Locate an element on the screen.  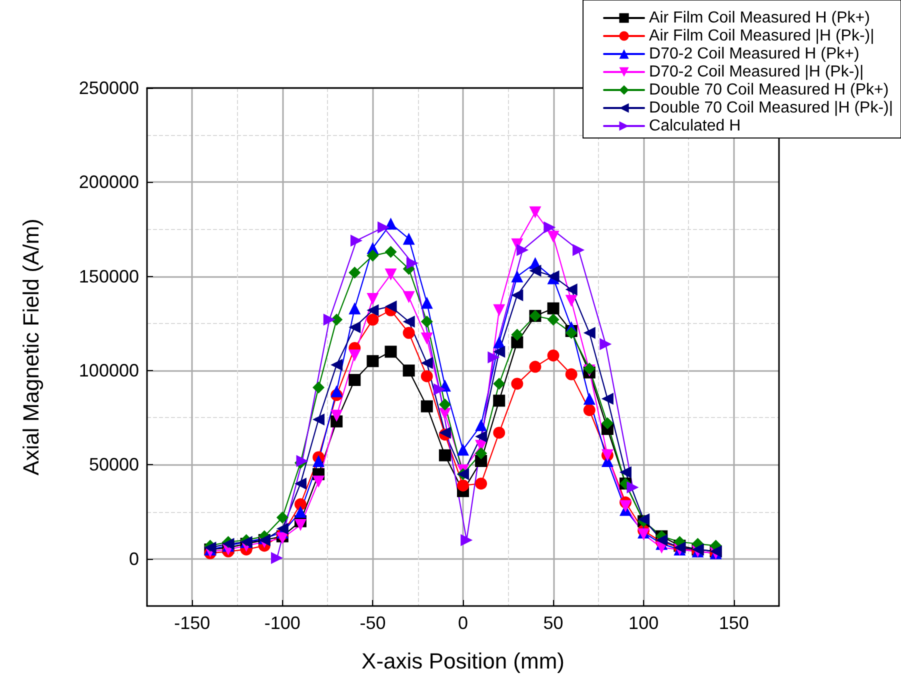
y-tick-label: 100000 is located at coordinates (108, 370).